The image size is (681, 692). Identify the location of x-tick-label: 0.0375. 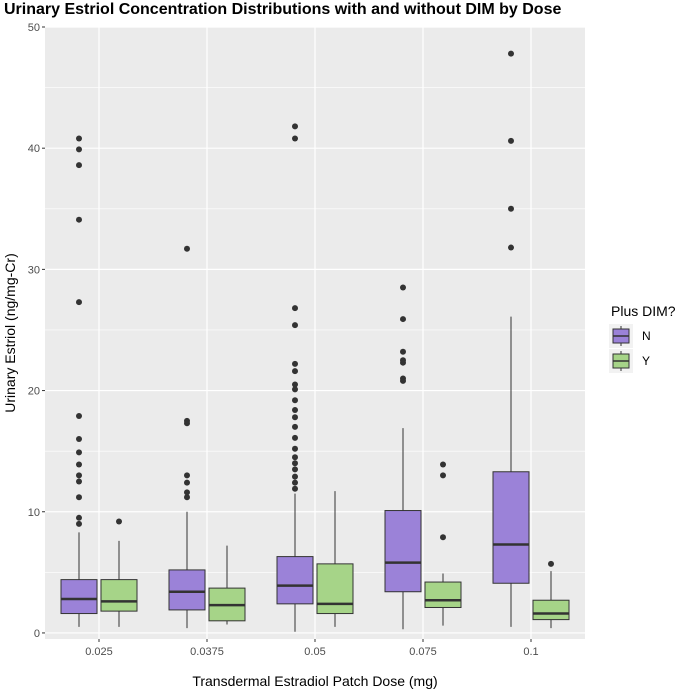
(207, 652).